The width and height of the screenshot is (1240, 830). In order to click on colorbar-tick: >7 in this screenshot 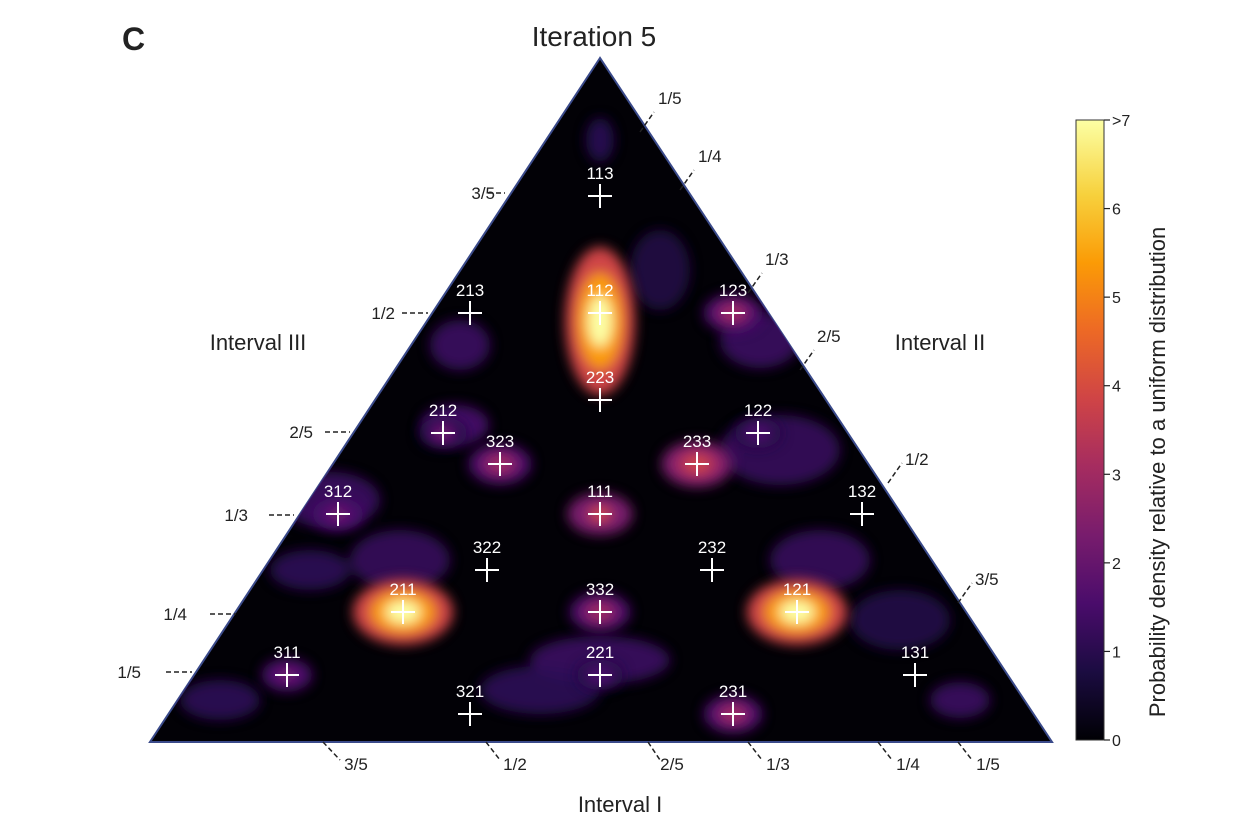, I will do `click(1121, 121)`.